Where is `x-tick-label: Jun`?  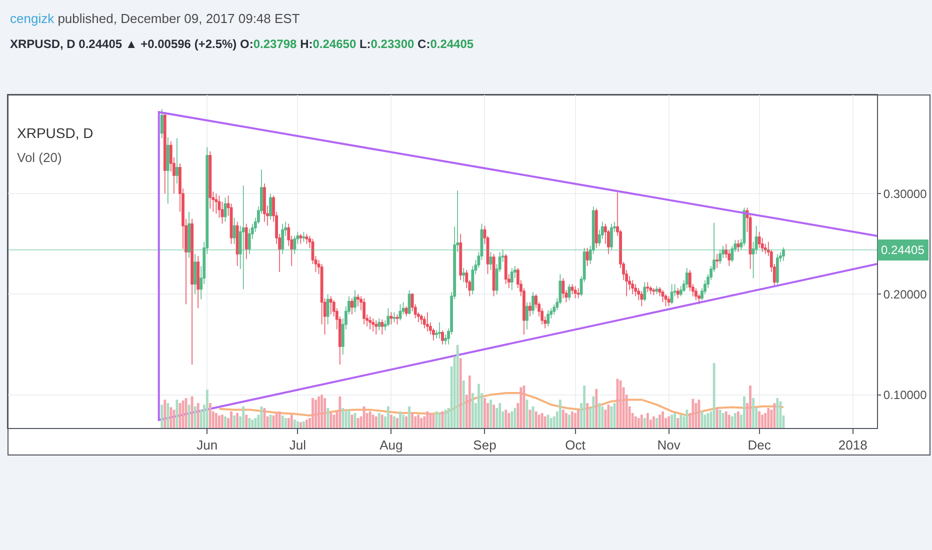
x-tick-label: Jun is located at coordinates (207, 445).